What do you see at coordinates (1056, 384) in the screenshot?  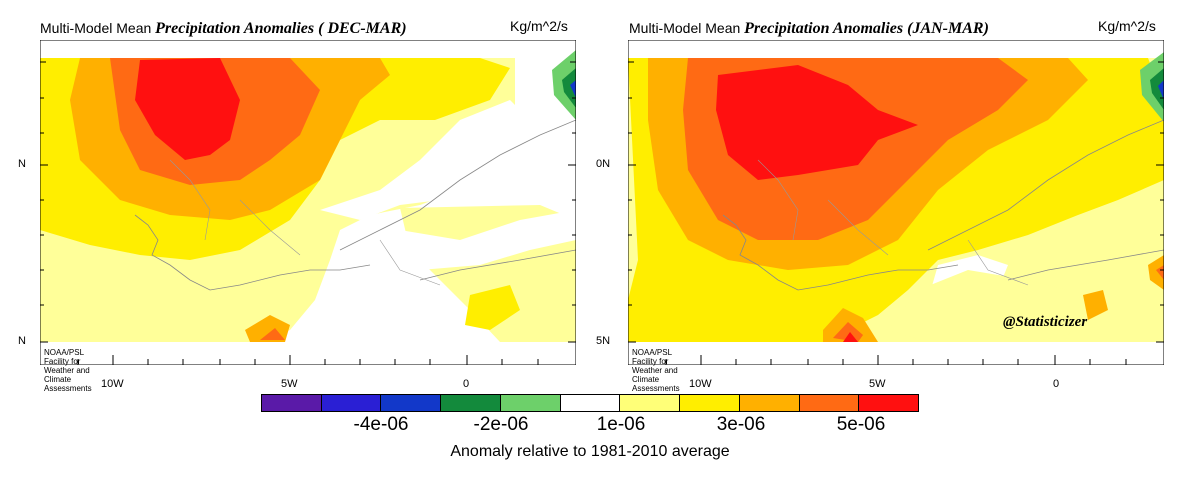 I see `right-xtick-label: 0` at bounding box center [1056, 384].